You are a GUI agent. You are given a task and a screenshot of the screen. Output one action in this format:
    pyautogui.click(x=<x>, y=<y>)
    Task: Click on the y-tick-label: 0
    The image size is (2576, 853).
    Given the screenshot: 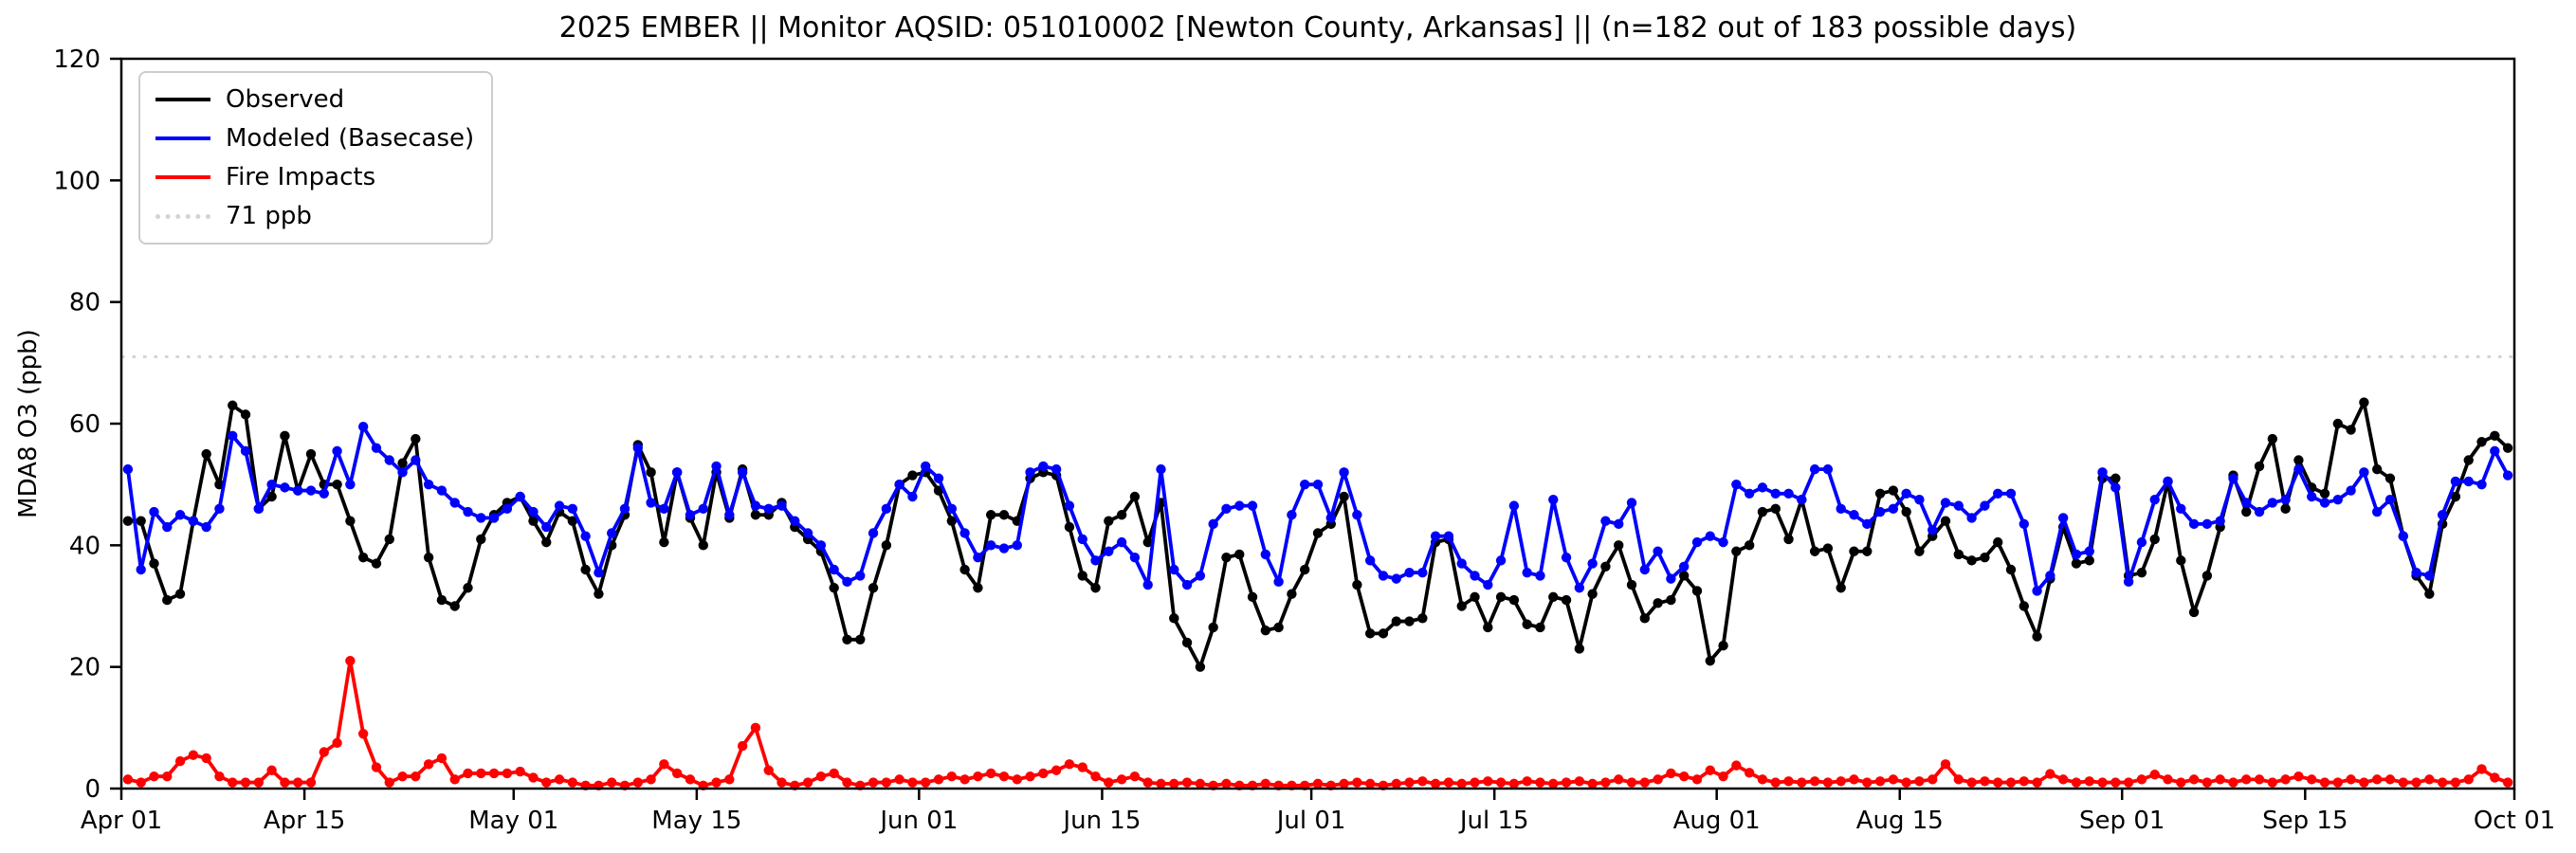 What is the action you would take?
    pyautogui.click(x=92, y=789)
    